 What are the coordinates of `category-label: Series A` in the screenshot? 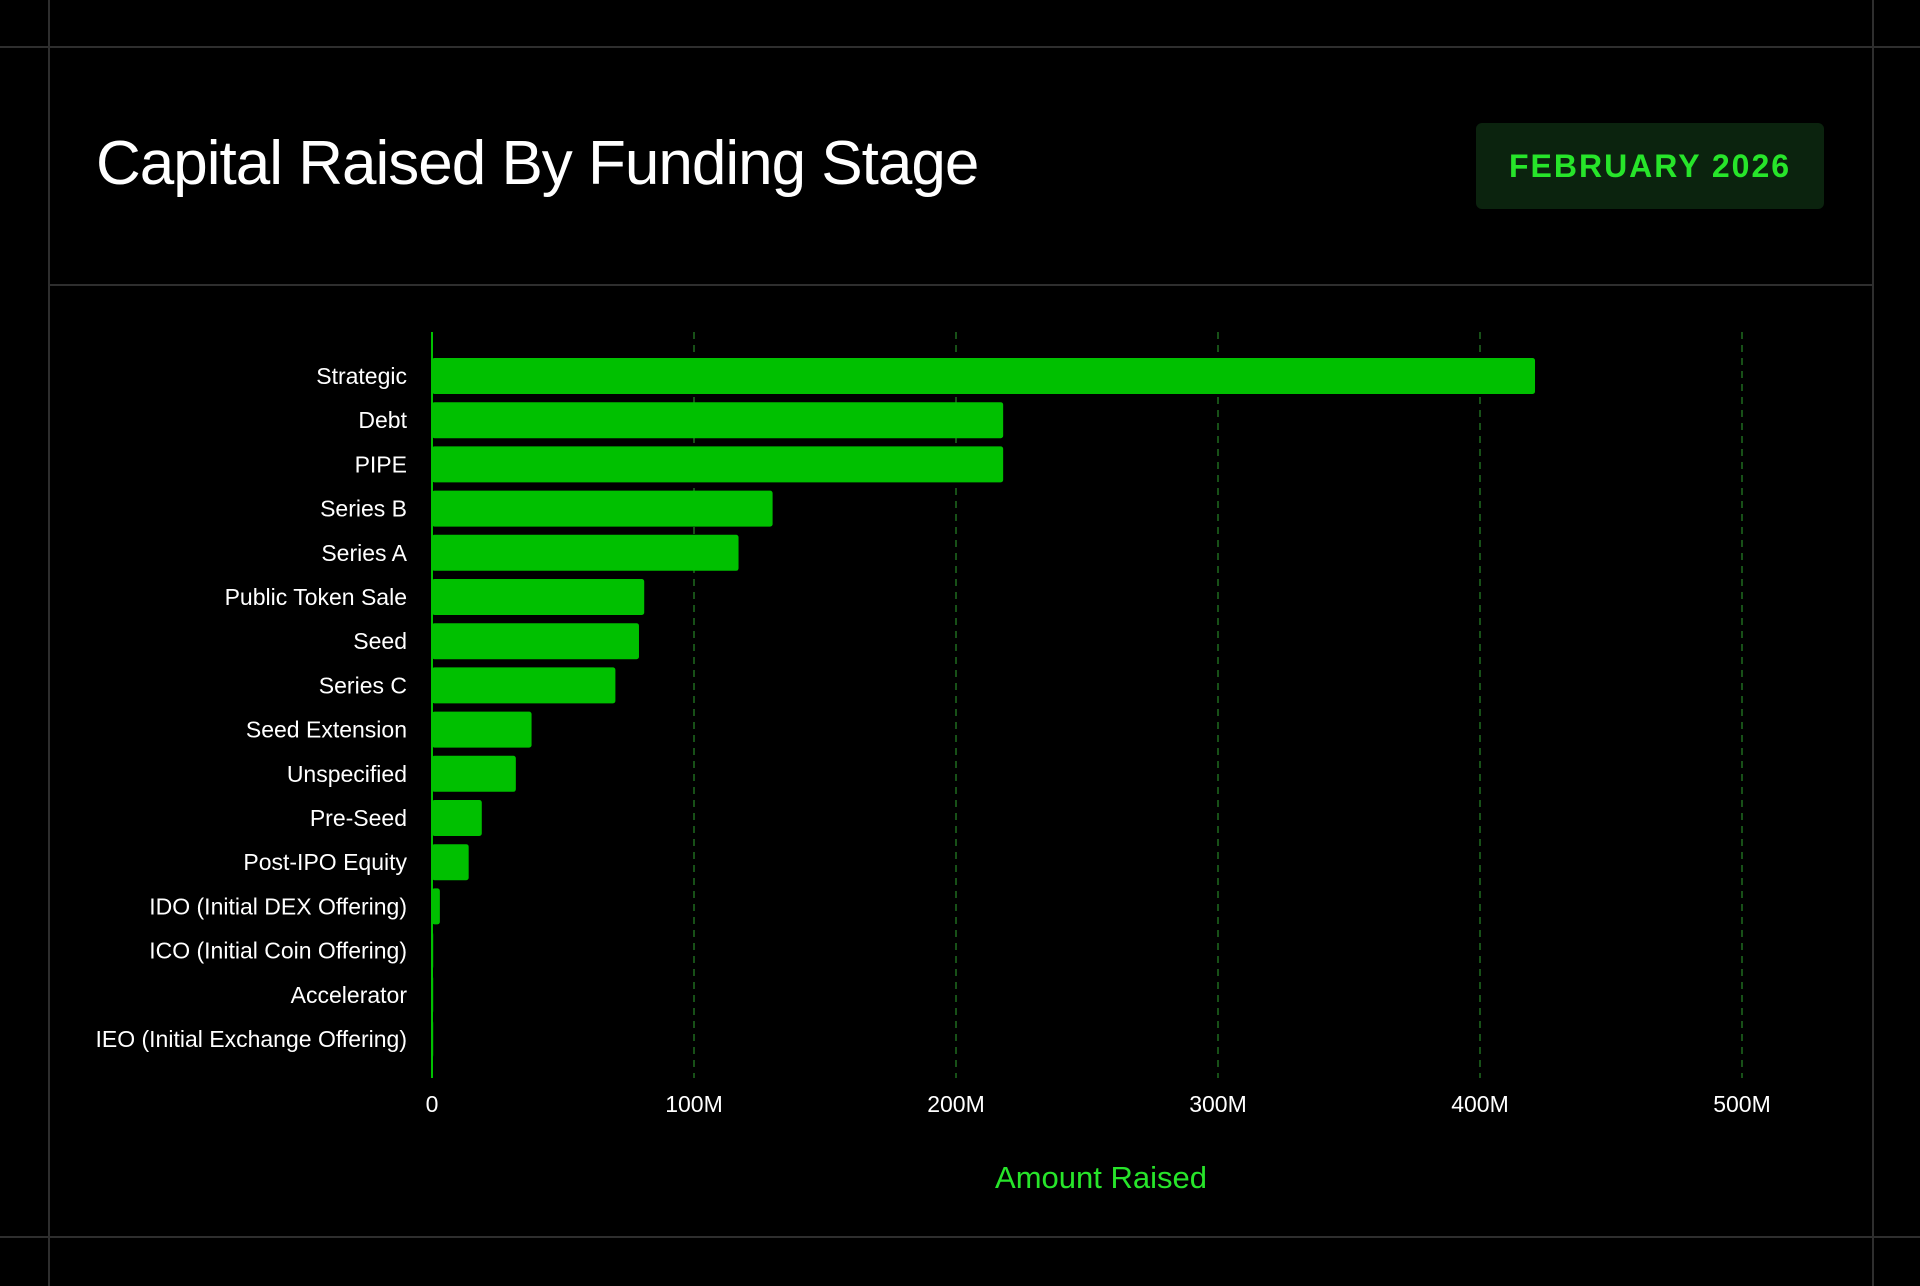 It's located at (364, 553).